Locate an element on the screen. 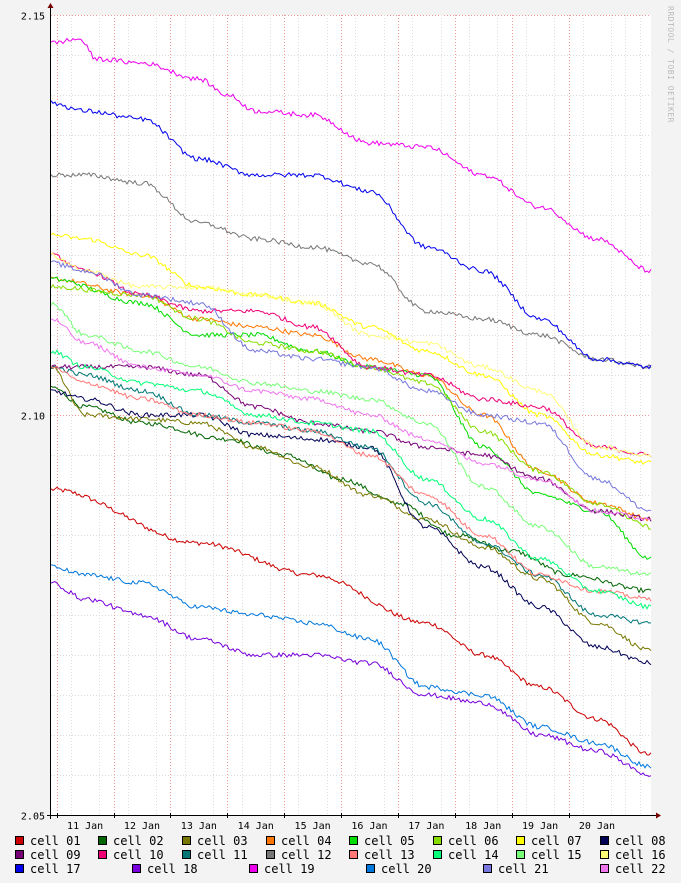  legend-label: cell 12 is located at coordinates (306, 855).